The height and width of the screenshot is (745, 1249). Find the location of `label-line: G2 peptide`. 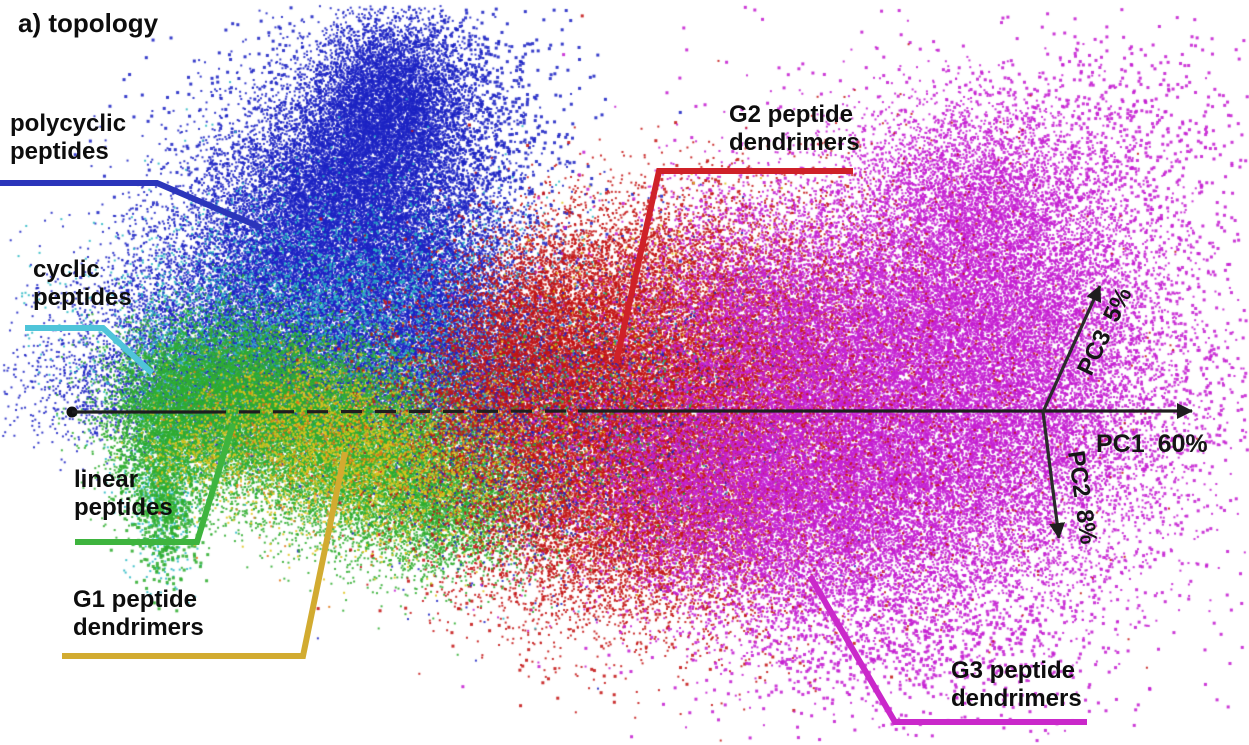

label-line: G2 peptide is located at coordinates (791, 114).